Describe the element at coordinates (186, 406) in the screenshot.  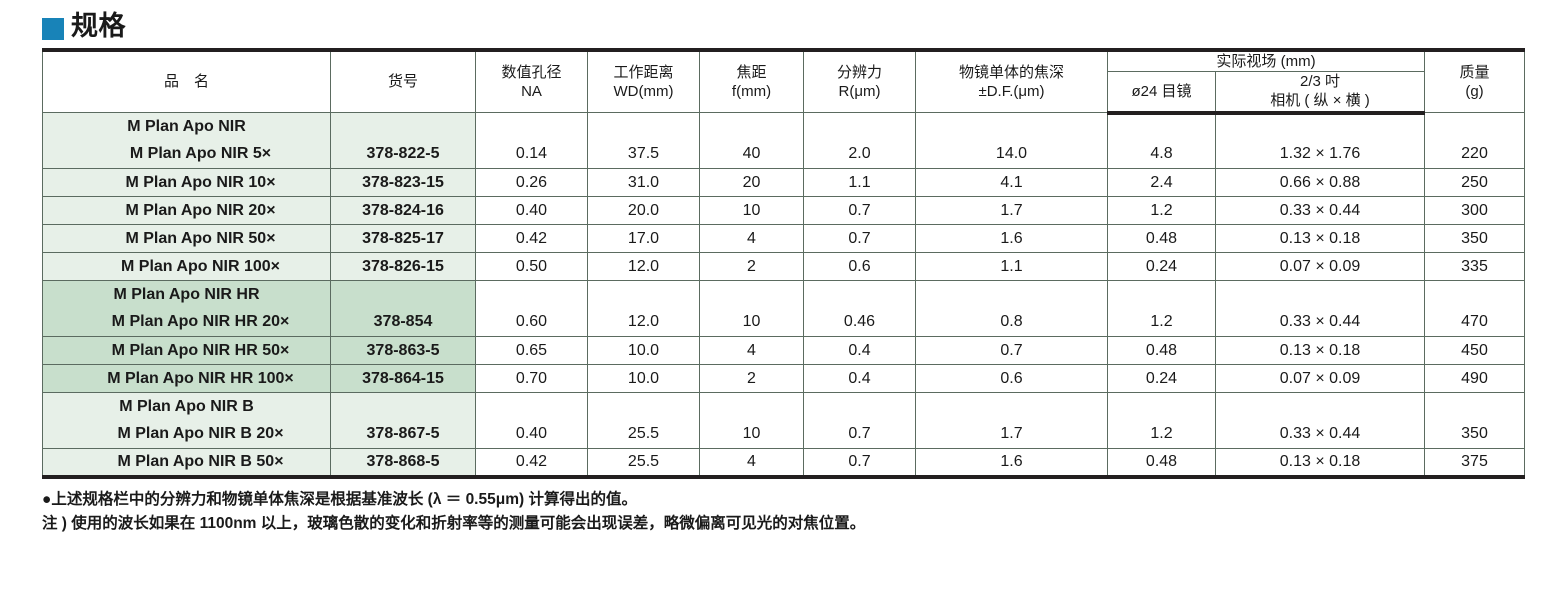
I see `group-title: M Plan Apo NIR B` at that location.